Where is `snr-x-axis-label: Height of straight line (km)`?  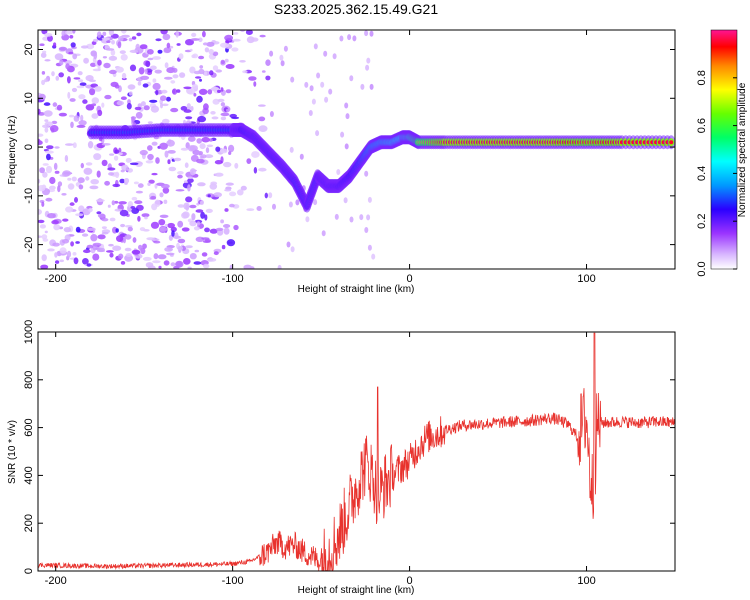
snr-x-axis-label: Height of straight line (km) is located at coordinates (356, 590).